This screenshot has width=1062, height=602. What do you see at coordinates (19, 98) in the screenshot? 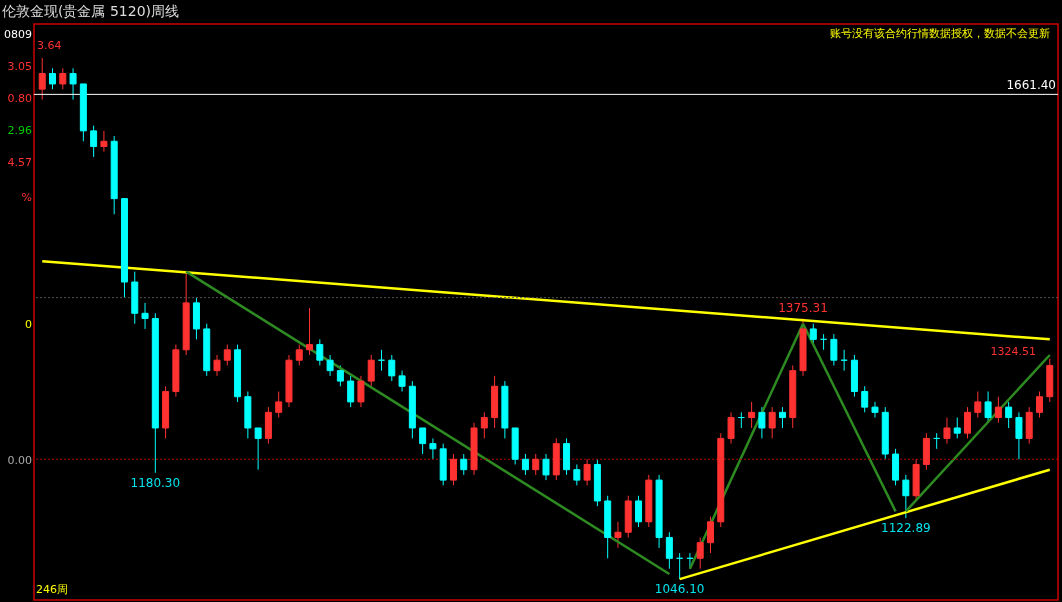
I see `text: 0.80` at bounding box center [19, 98].